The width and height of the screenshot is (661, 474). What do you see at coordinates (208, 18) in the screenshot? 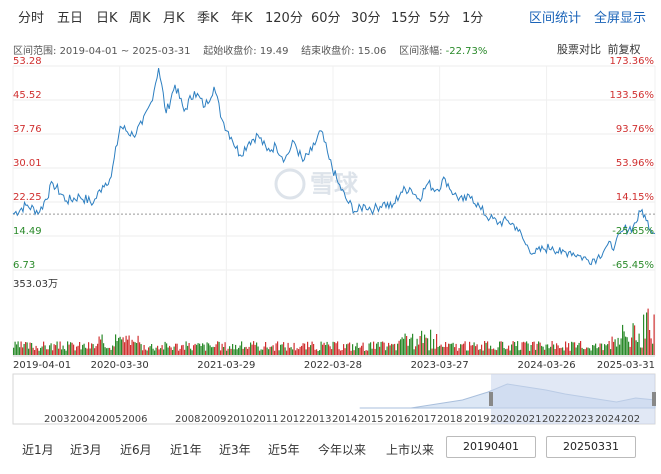
I see `tab-quarterly-k: 季K` at bounding box center [208, 18].